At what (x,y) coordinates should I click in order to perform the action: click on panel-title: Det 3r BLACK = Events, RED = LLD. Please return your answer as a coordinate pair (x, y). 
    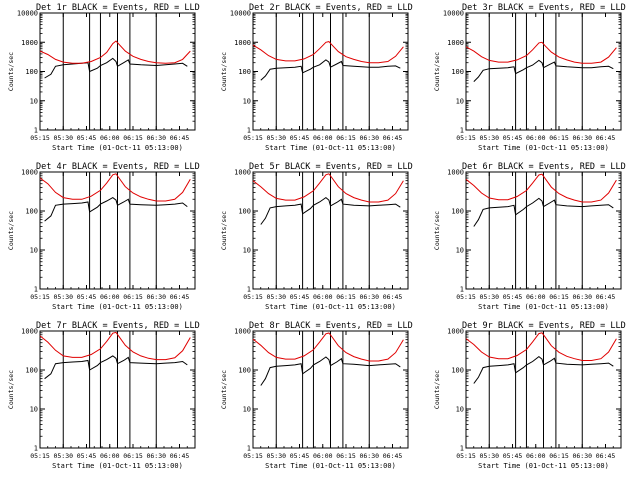
    Looking at the image, I should click on (544, 8).